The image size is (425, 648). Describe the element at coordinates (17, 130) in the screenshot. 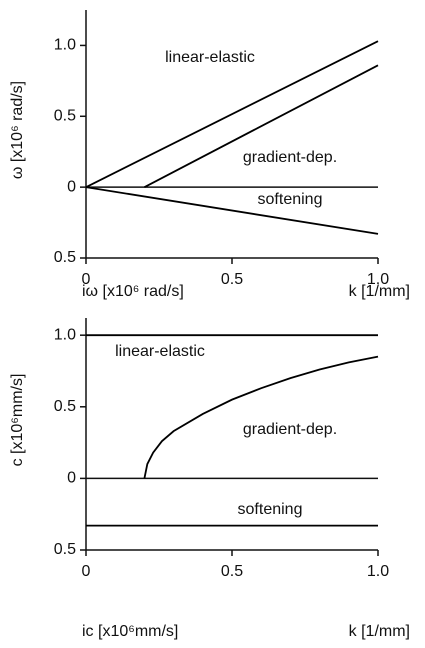

I see `y-axis-label: ω [x10⁶ rad/s]` at that location.